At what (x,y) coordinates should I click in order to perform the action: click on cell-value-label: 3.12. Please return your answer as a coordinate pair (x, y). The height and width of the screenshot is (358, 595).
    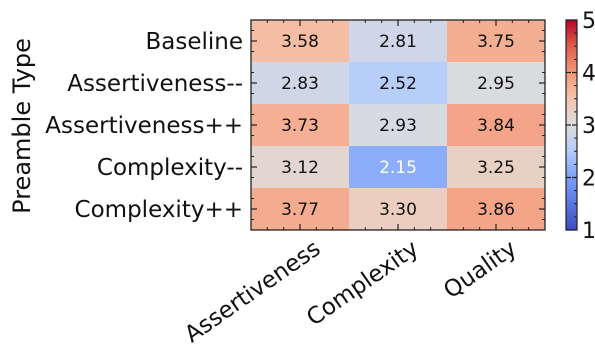
    Looking at the image, I should click on (300, 168).